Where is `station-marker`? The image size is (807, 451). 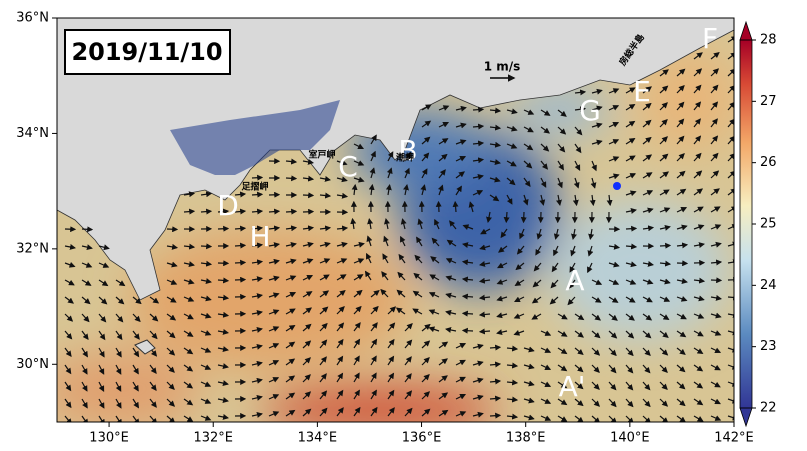
station-marker is located at coordinates (617, 186).